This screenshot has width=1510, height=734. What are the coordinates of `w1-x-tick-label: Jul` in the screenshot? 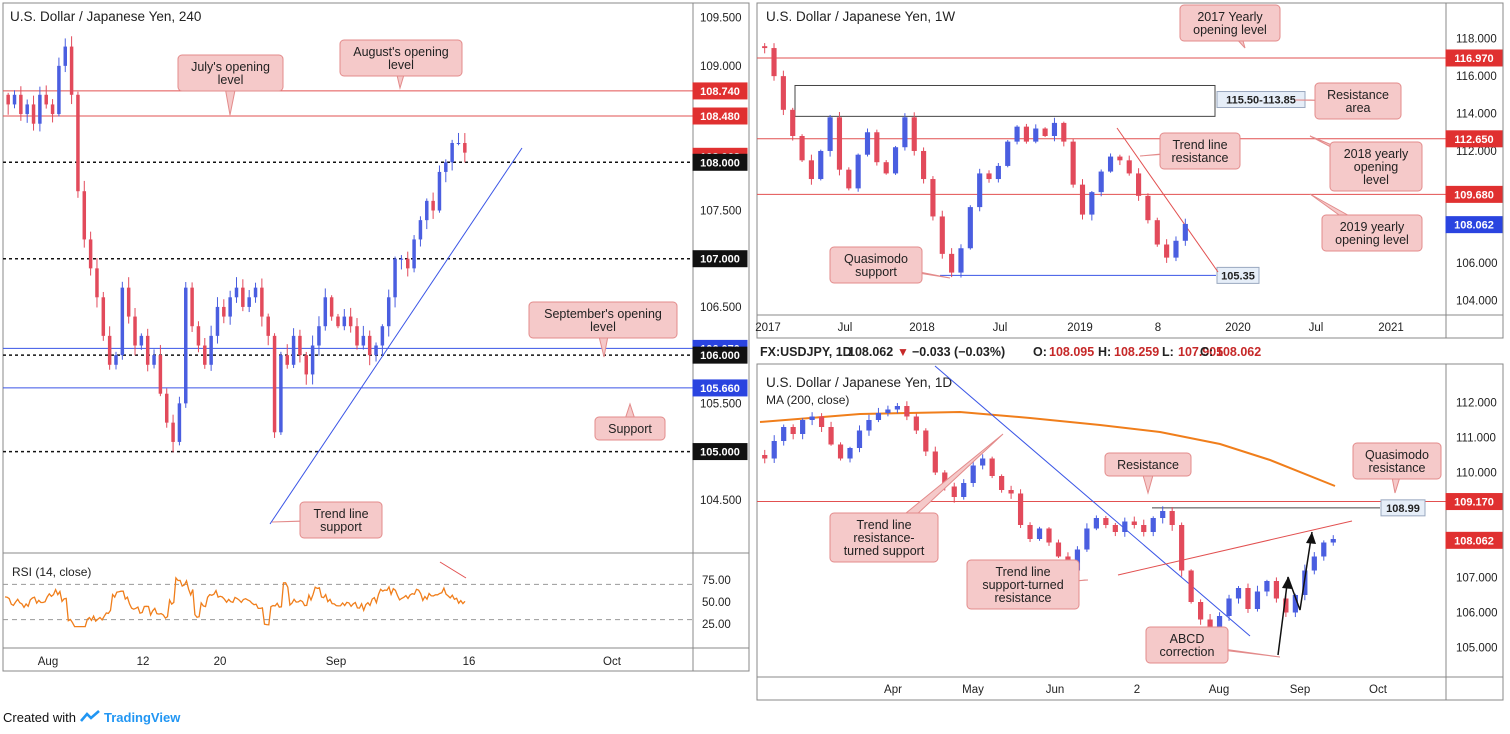 It's located at (1000, 328).